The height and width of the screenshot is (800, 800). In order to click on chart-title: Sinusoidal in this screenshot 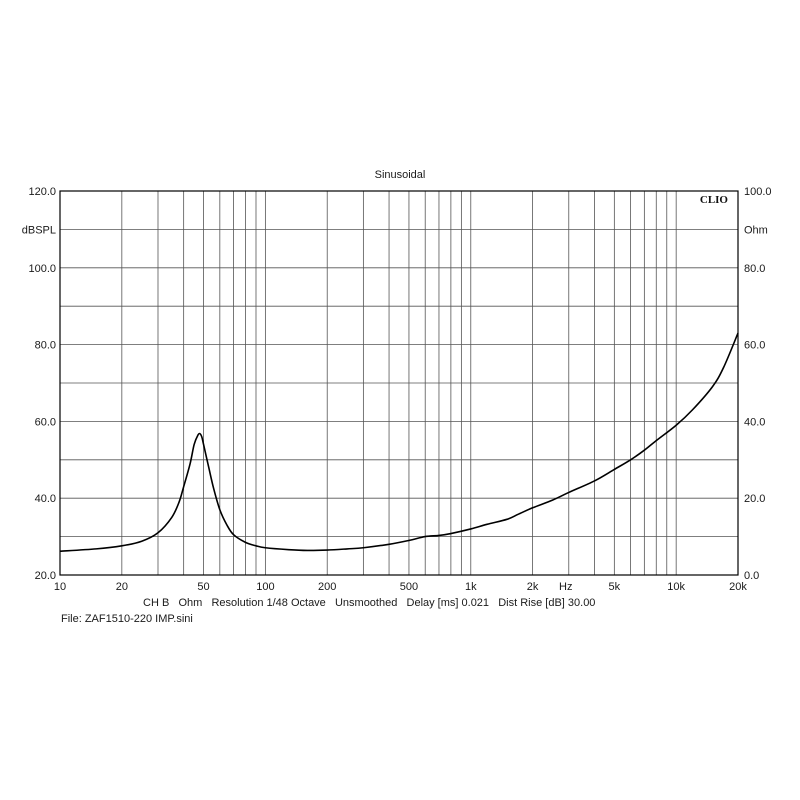, I will do `click(400, 175)`.